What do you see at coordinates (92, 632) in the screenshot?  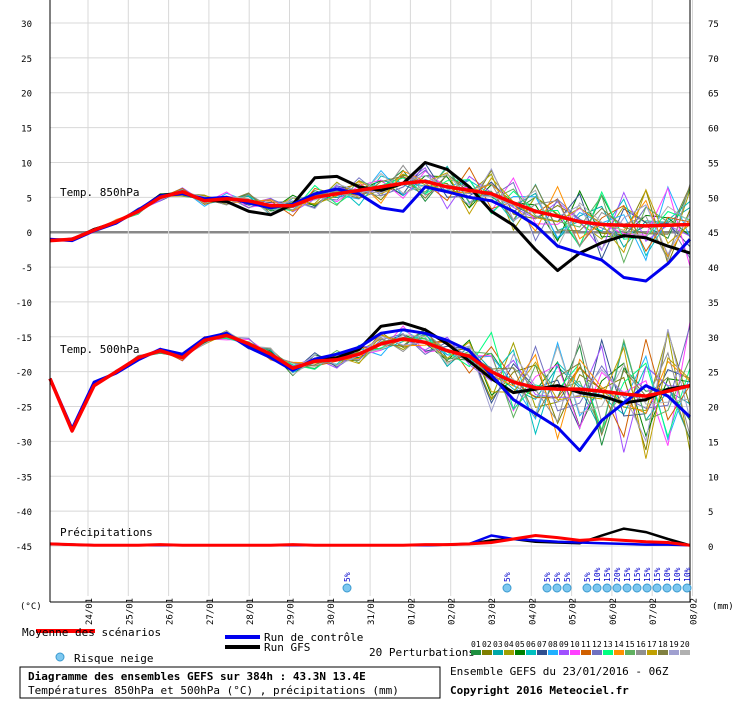 I see `legend-mean-label: Moyenne des scénarios` at bounding box center [92, 632].